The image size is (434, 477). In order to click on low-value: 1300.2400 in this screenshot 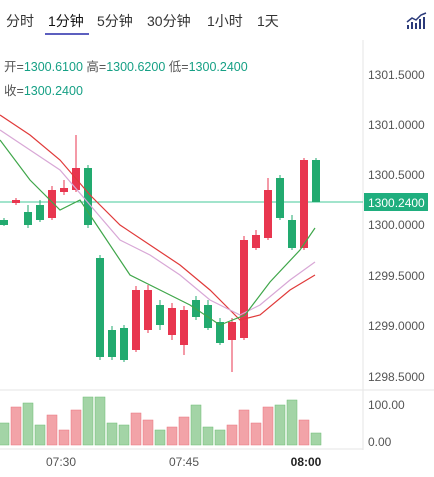, I will do `click(218, 67)`.